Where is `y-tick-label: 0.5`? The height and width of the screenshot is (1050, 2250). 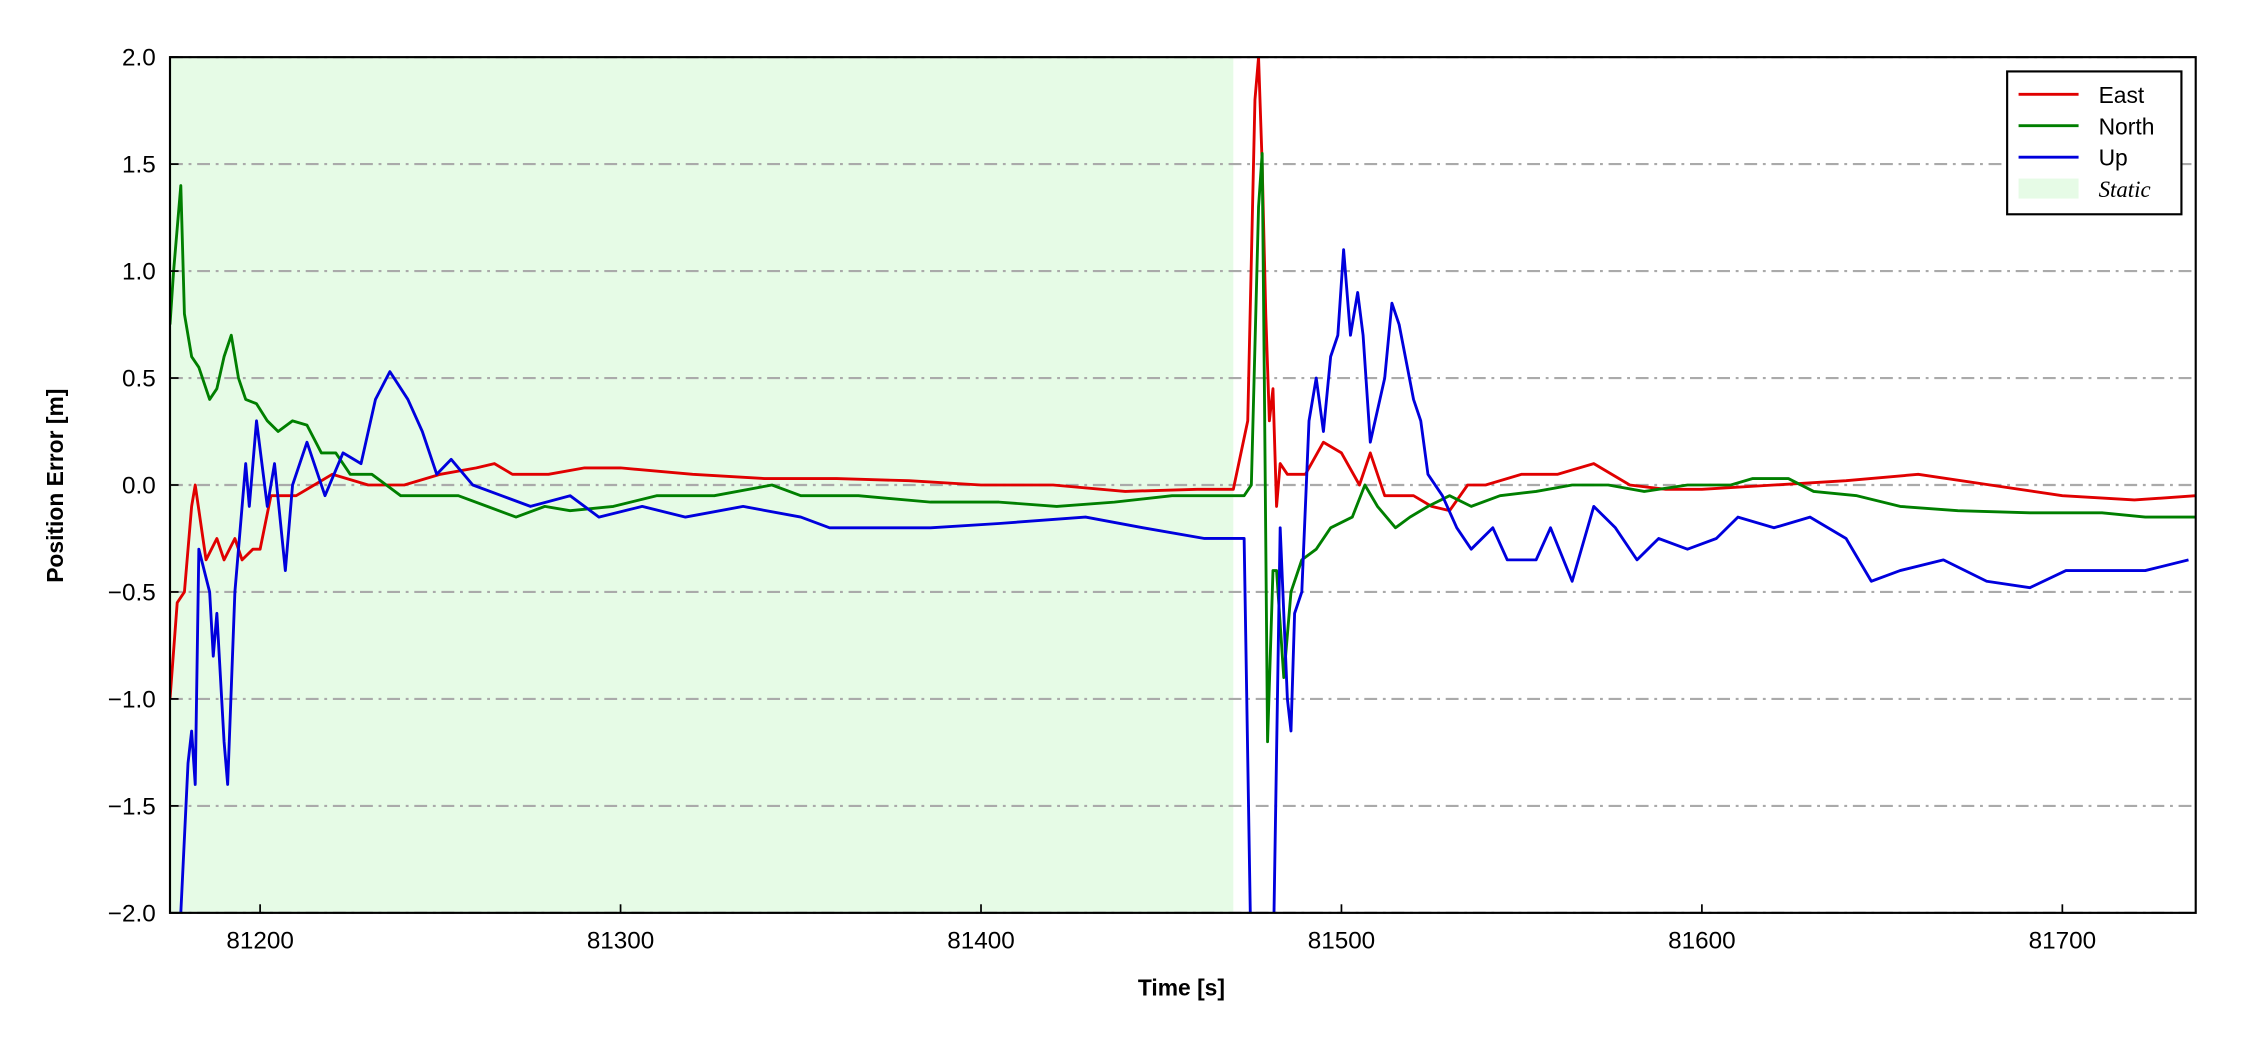
y-tick-label: 0.5 is located at coordinates (139, 379).